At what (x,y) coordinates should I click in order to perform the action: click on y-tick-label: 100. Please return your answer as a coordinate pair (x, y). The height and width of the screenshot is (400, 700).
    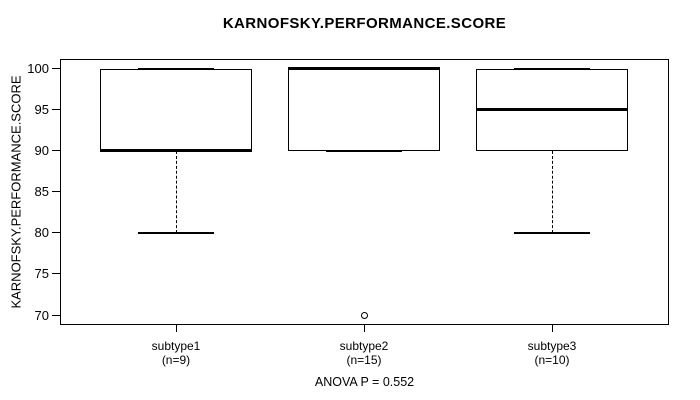
    Looking at the image, I should click on (38, 68).